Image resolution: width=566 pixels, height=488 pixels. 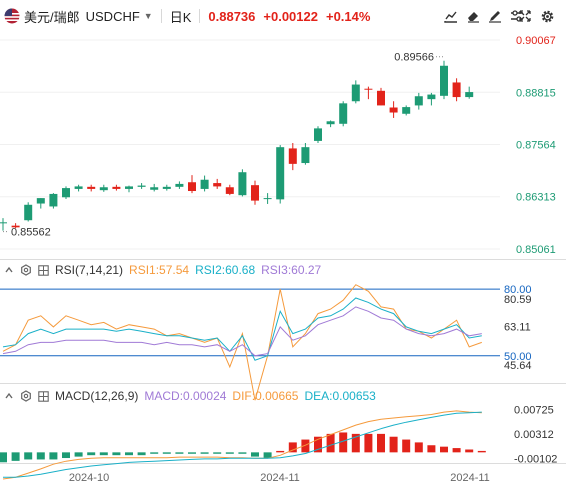 What do you see at coordinates (97, 396) in the screenshot?
I see `macd-title: MACD(12,26,9)` at bounding box center [97, 396].